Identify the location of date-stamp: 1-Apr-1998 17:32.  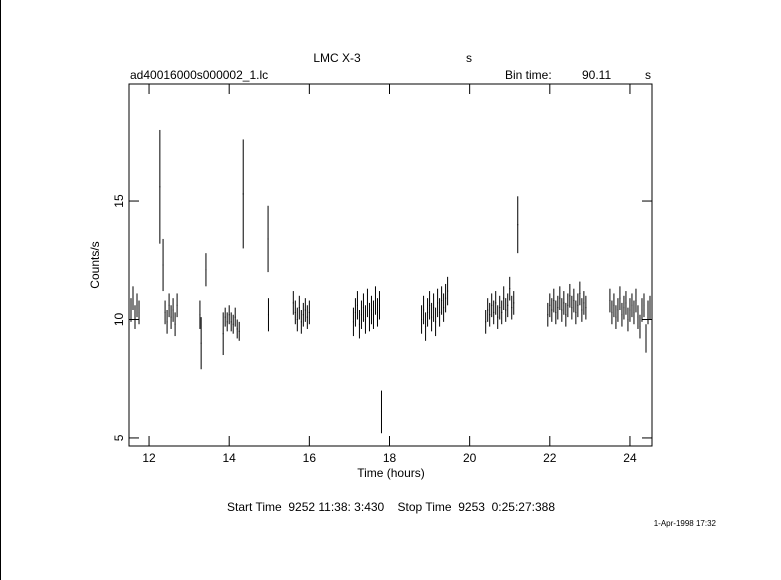
(685, 523).